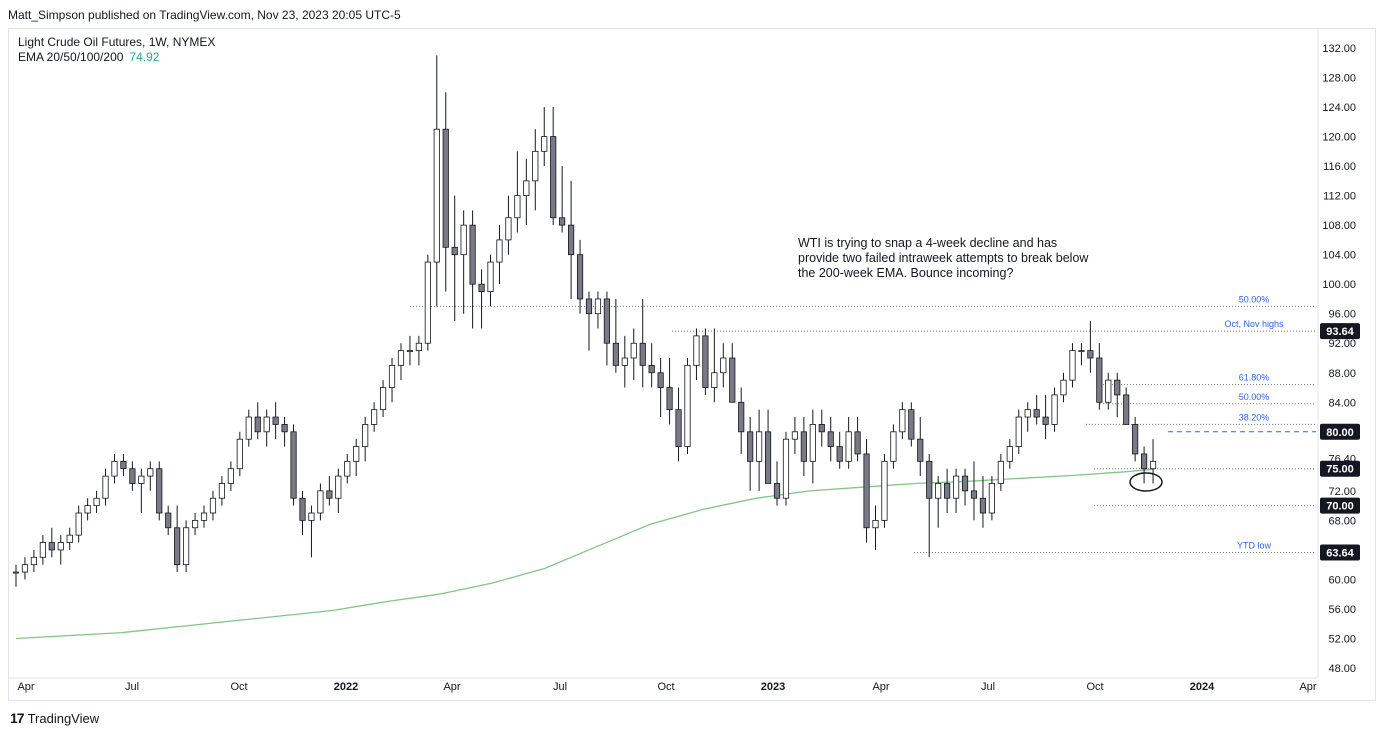 The image size is (1384, 735). Describe the element at coordinates (1202, 687) in the screenshot. I see `x-tick-label: 2024` at that location.